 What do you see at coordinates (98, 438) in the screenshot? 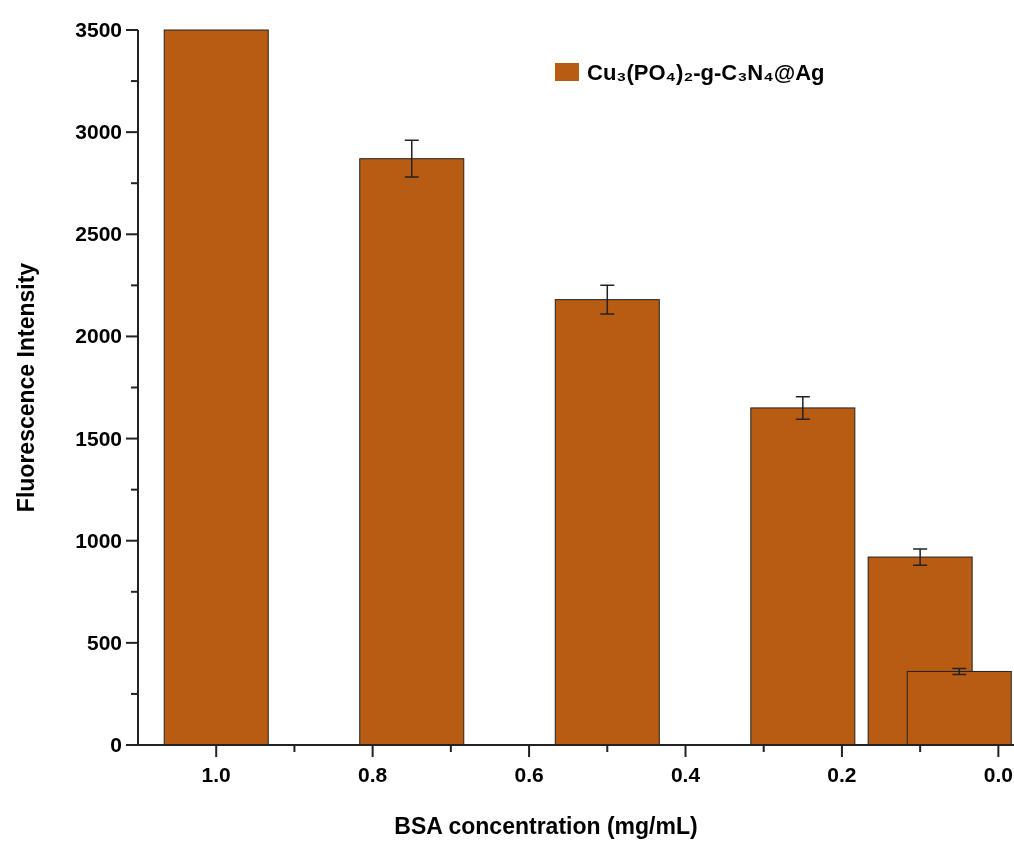
I see `y-tick-label: 1500` at bounding box center [98, 438].